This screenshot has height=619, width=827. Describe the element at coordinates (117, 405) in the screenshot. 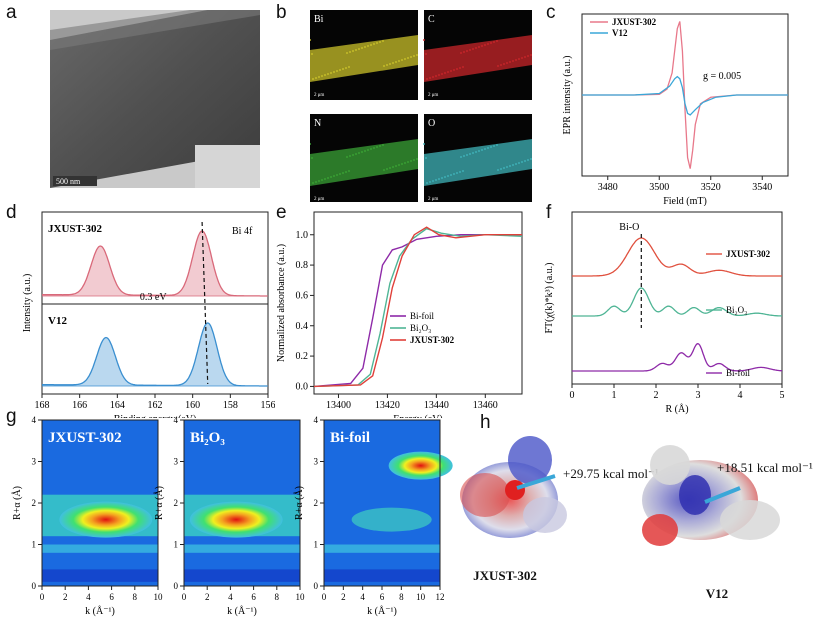

I see `x-tick-label: 164` at that location.